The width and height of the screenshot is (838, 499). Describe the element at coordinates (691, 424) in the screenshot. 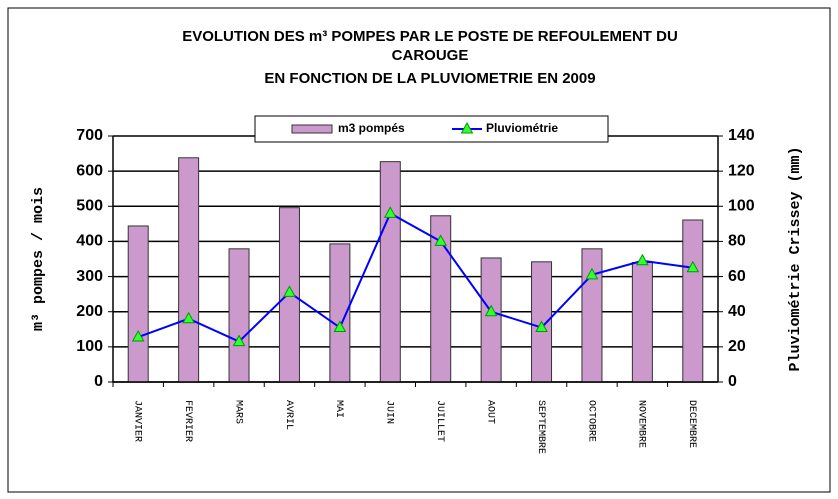

I see `x-tick-label: DECEMBRE` at that location.